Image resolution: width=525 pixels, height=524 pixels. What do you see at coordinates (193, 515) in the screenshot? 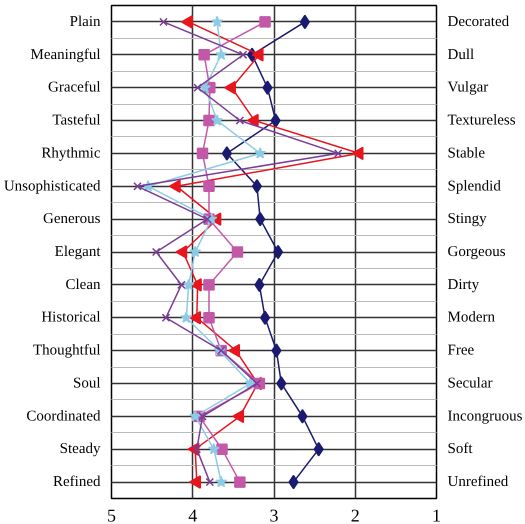
I see `x-tick-label: 4` at bounding box center [193, 515].